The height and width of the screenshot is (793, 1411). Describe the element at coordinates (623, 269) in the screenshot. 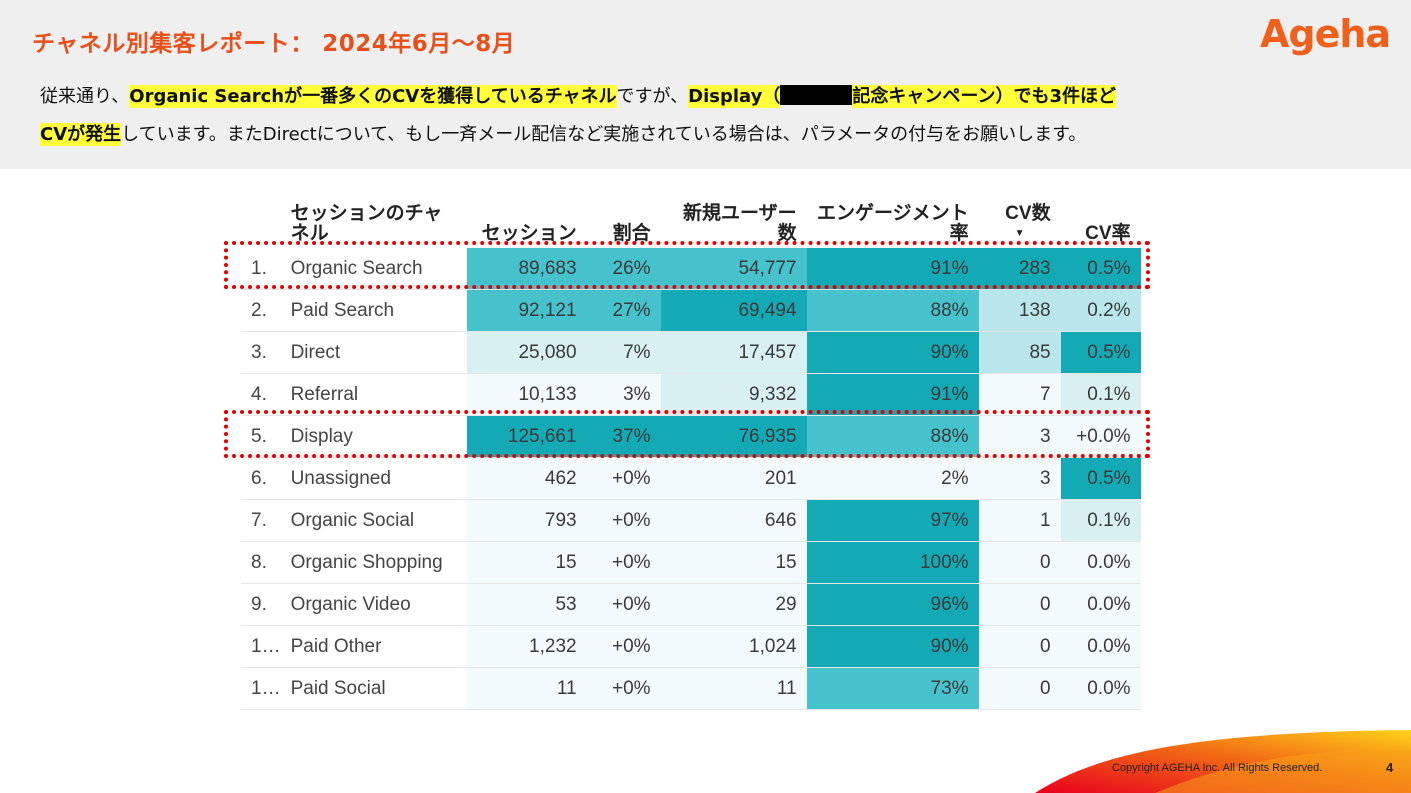

I see `ratio-cell: 26%` at that location.